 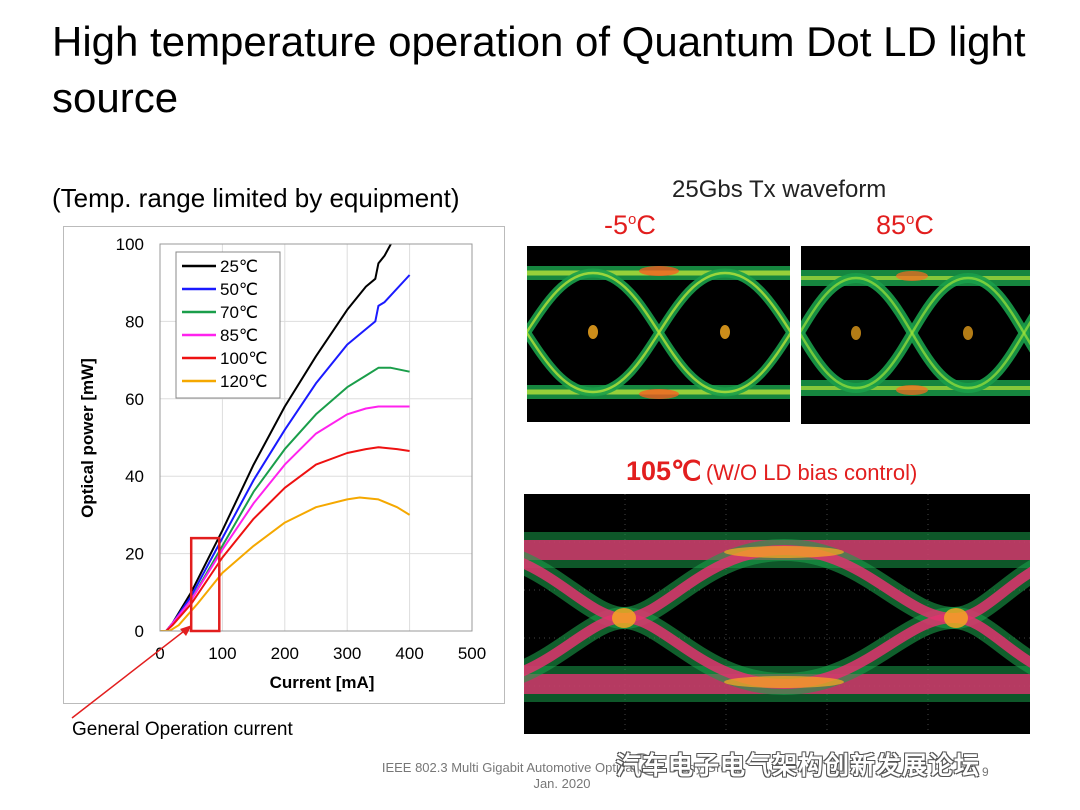 What do you see at coordinates (924, 225) in the screenshot?
I see `eye-label-85-unit: C` at bounding box center [924, 225].